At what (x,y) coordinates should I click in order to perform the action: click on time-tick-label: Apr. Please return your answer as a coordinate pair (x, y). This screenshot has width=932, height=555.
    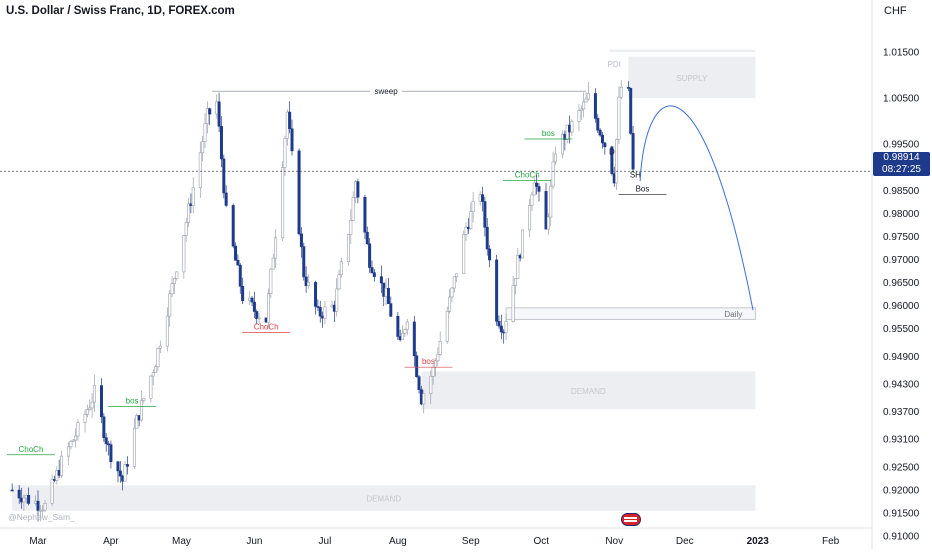
    Looking at the image, I should click on (111, 541).